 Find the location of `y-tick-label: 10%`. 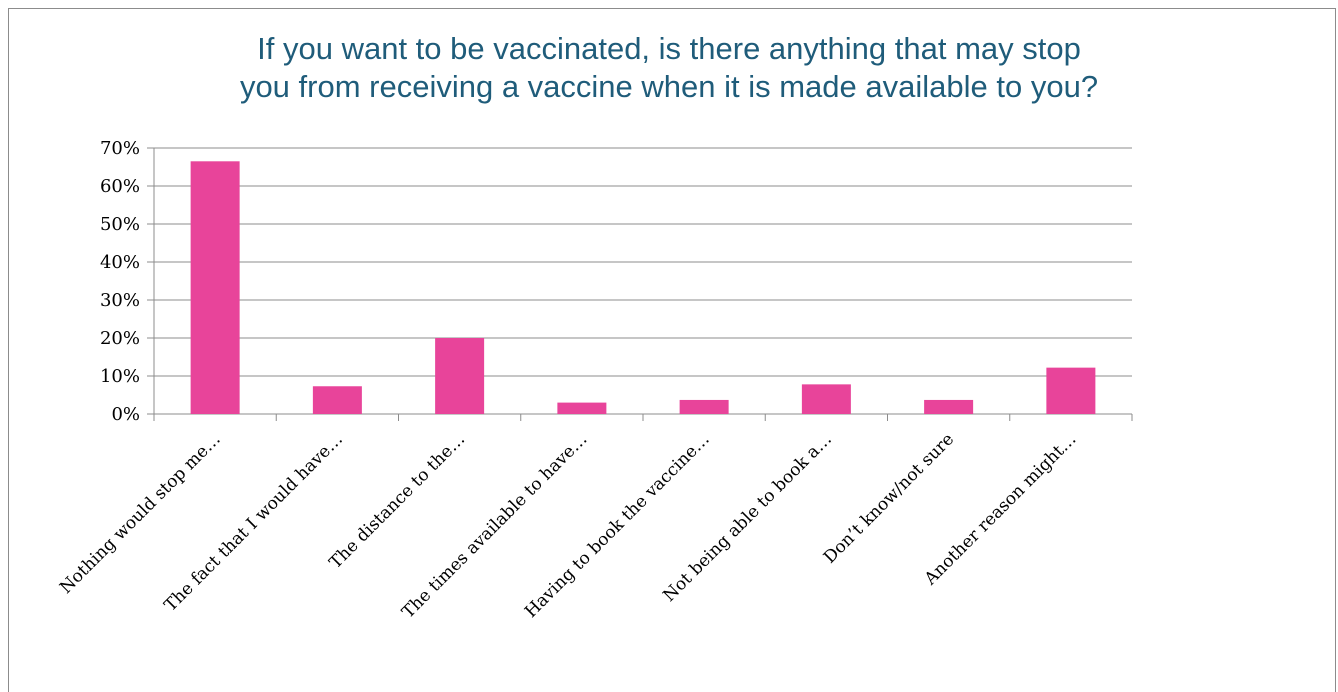

y-tick-label: 10% is located at coordinates (120, 376).